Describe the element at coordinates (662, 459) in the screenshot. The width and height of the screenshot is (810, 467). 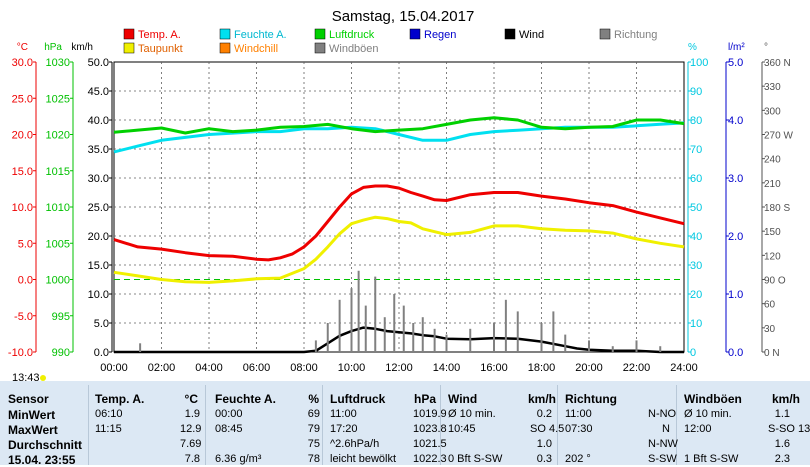
I see `panel-cell: S-SW` at that location.